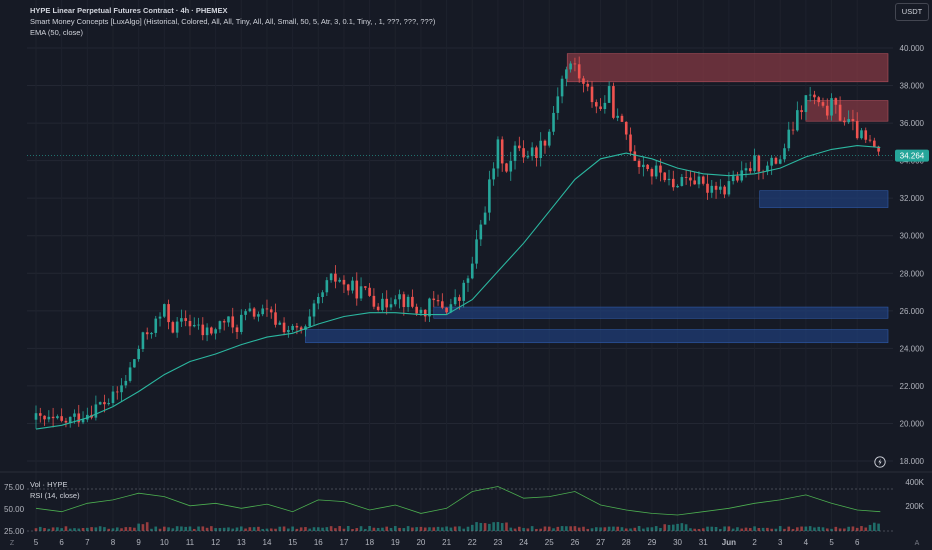  Describe the element at coordinates (12, 543) in the screenshot. I see `zoom-out-button: Z` at that location.